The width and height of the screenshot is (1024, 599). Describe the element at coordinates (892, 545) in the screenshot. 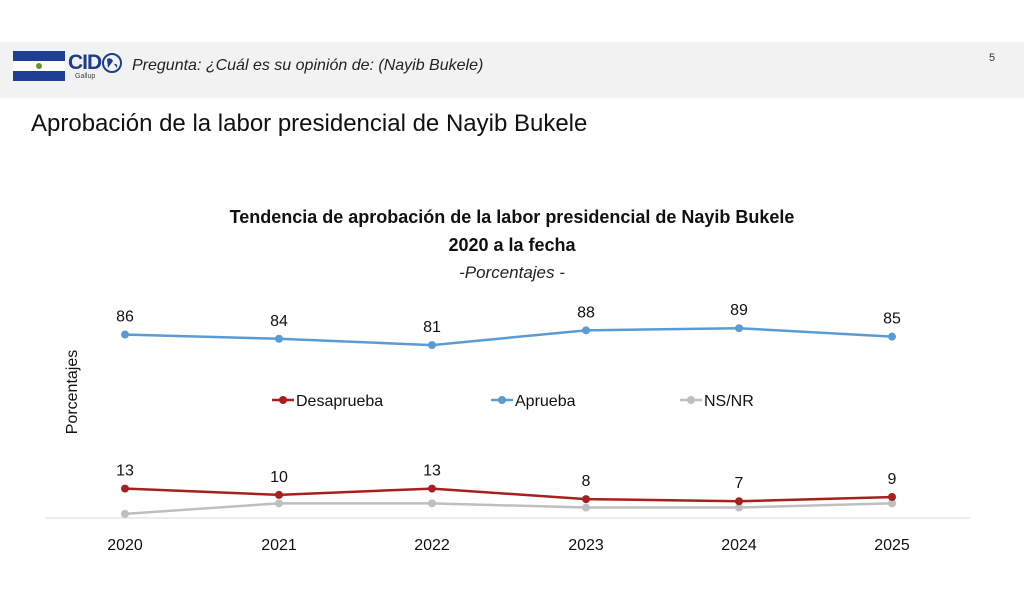

I see `x-tick-label-2025: 2025` at that location.